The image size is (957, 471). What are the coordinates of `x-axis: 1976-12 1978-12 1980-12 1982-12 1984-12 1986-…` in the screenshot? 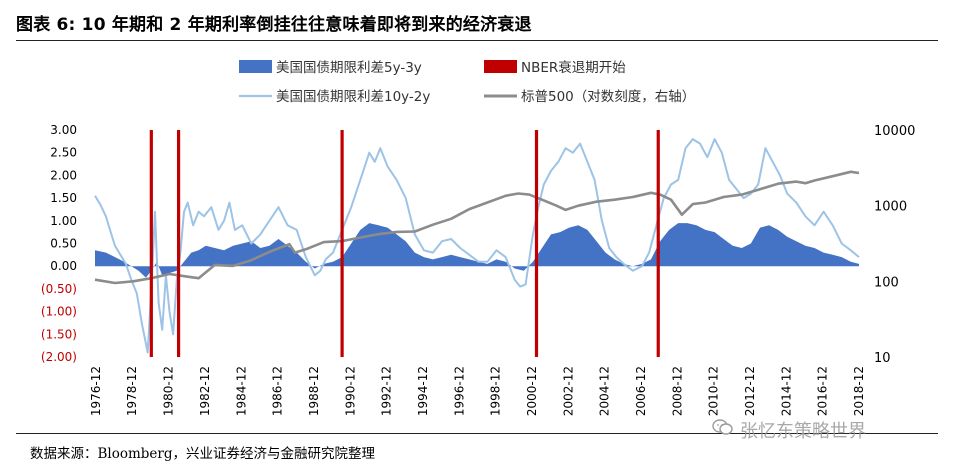 It's located at (477, 391).